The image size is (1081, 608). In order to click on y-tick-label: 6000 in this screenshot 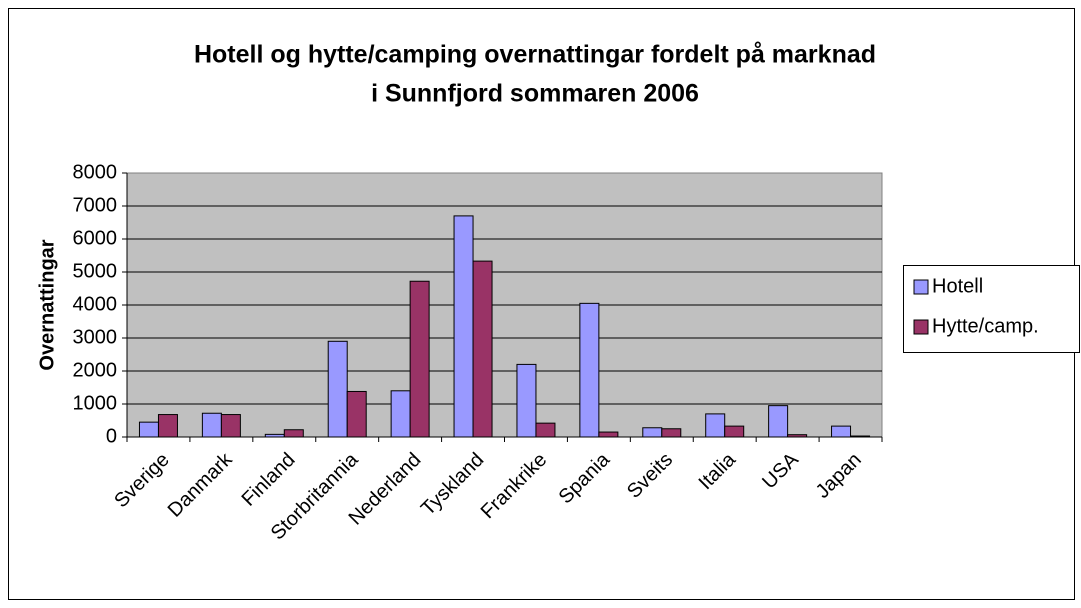, I will do `click(95, 238)`.